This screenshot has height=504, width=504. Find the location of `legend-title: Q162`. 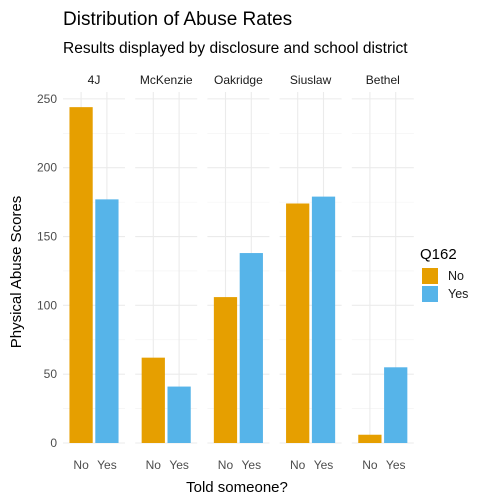

legend-title: Q162 is located at coordinates (438, 254).